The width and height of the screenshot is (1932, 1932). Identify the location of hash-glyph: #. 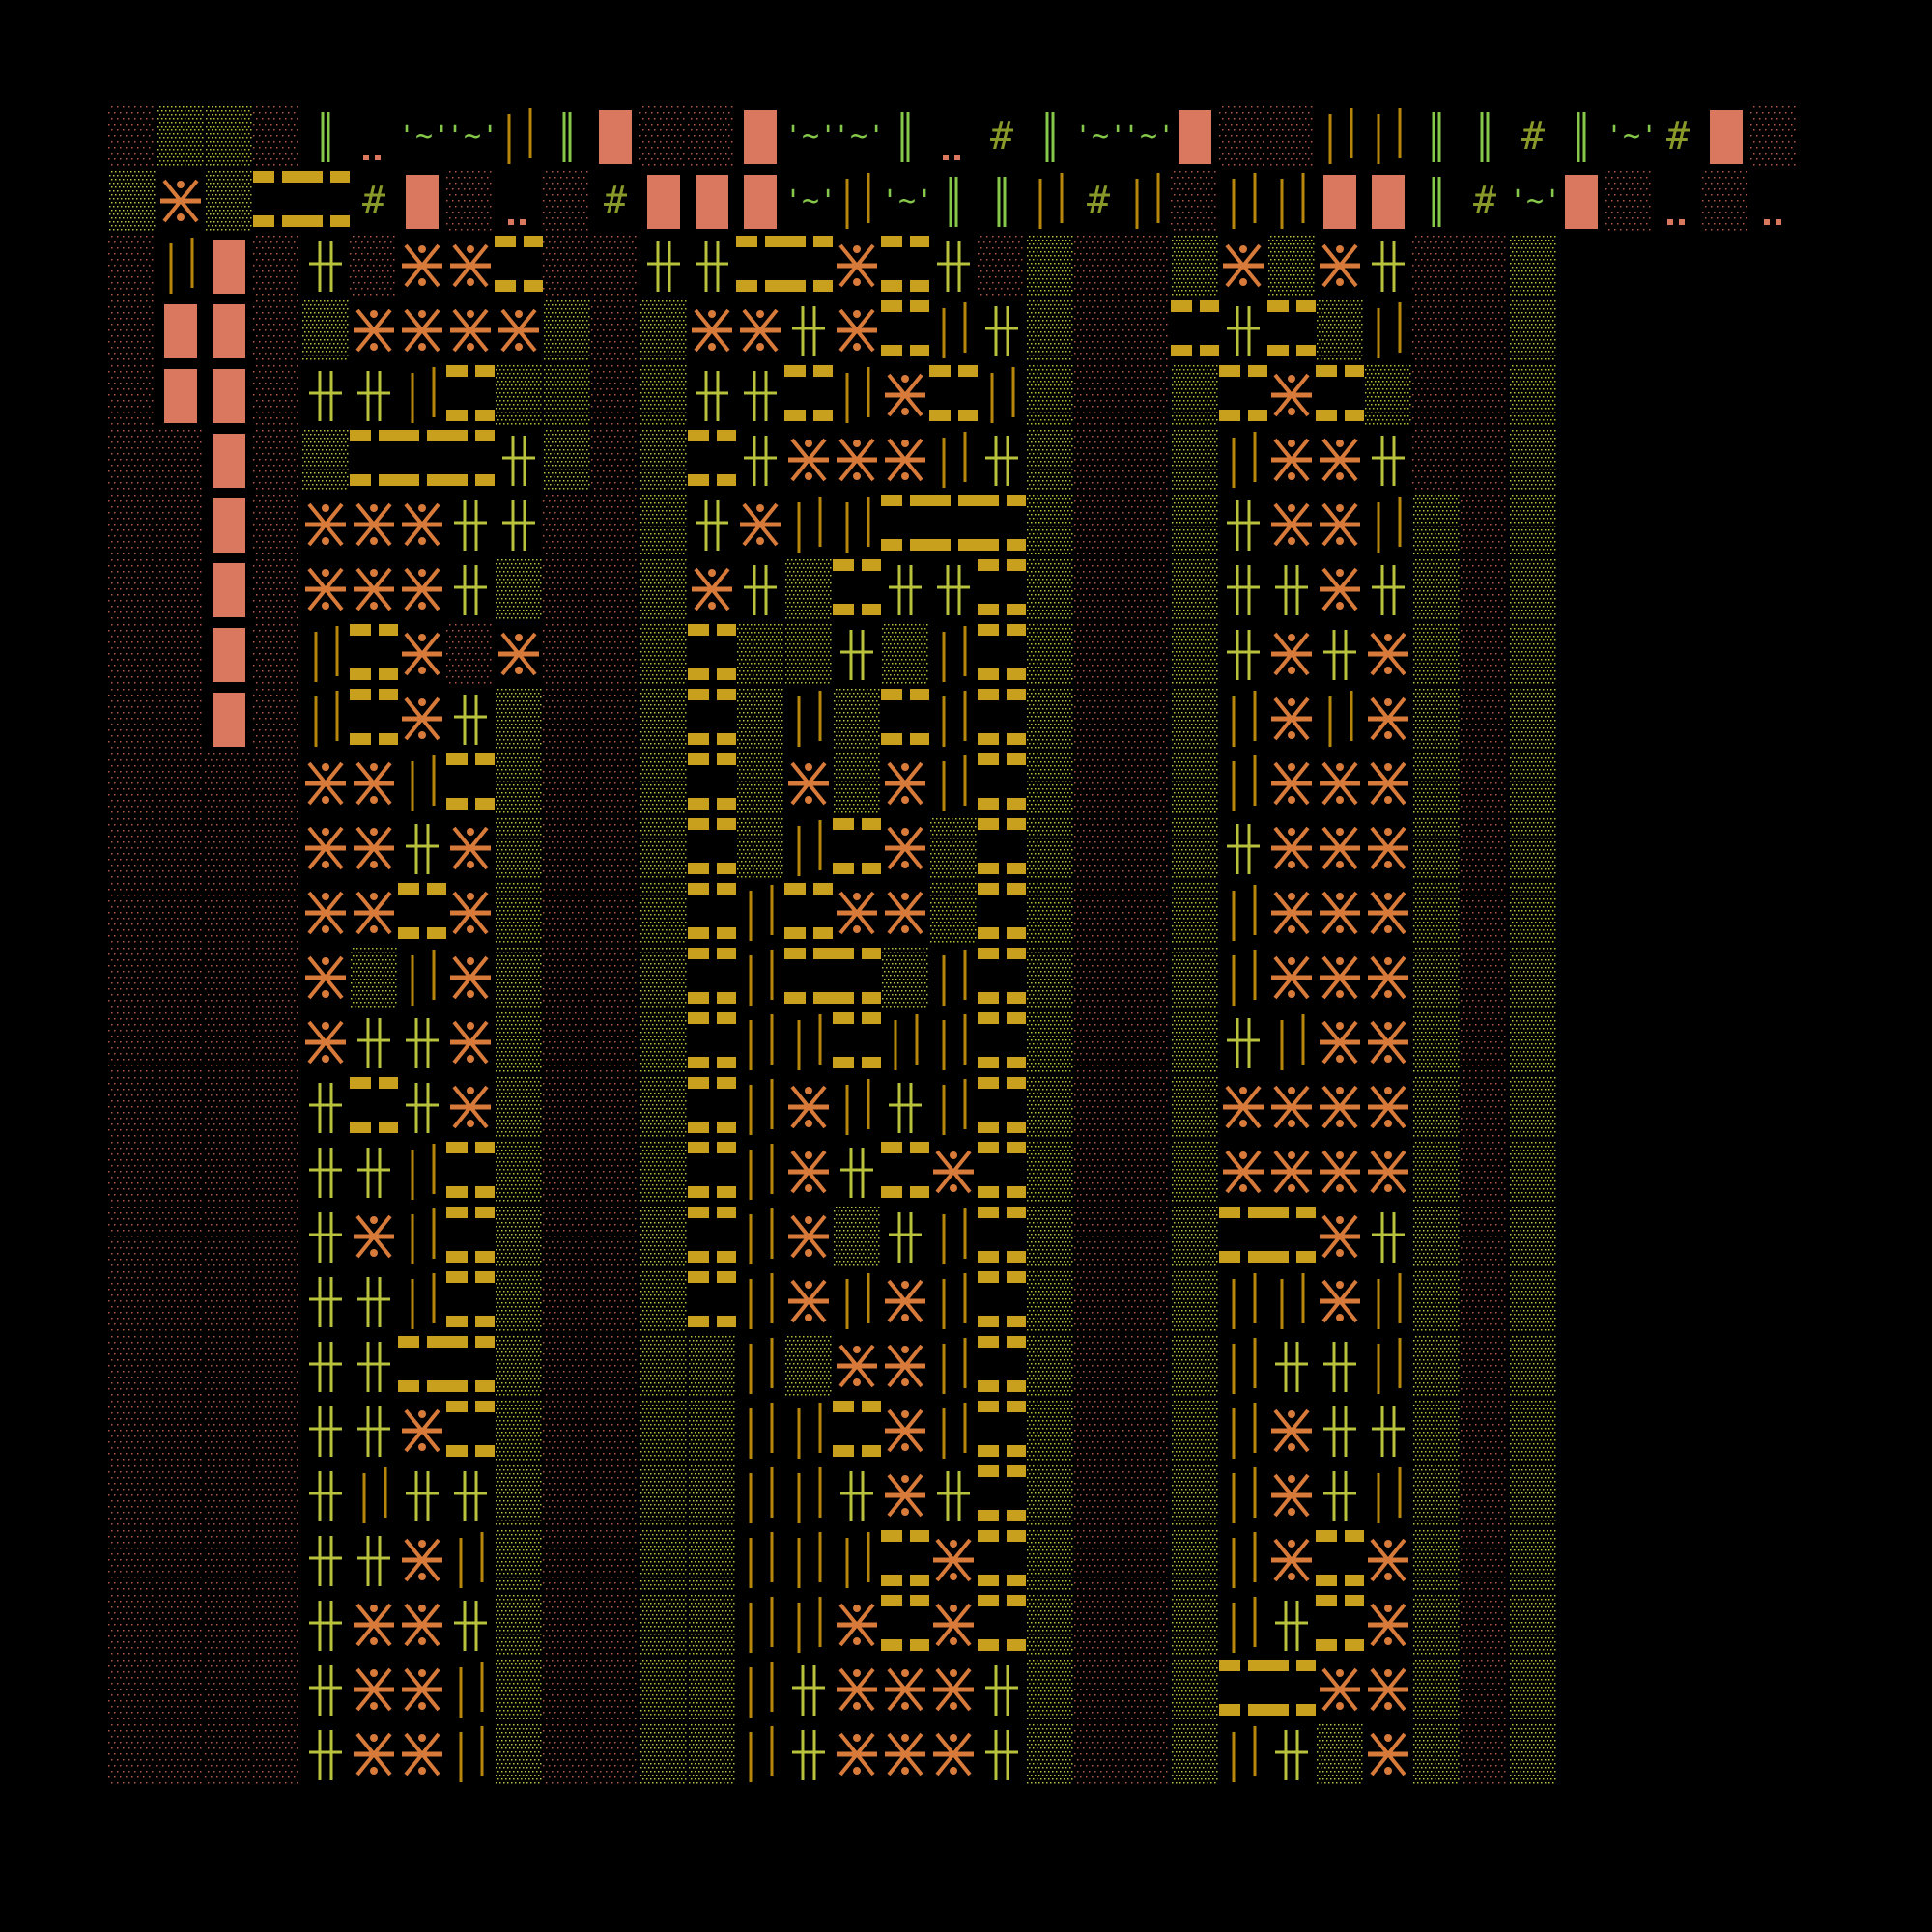
(1533, 136).